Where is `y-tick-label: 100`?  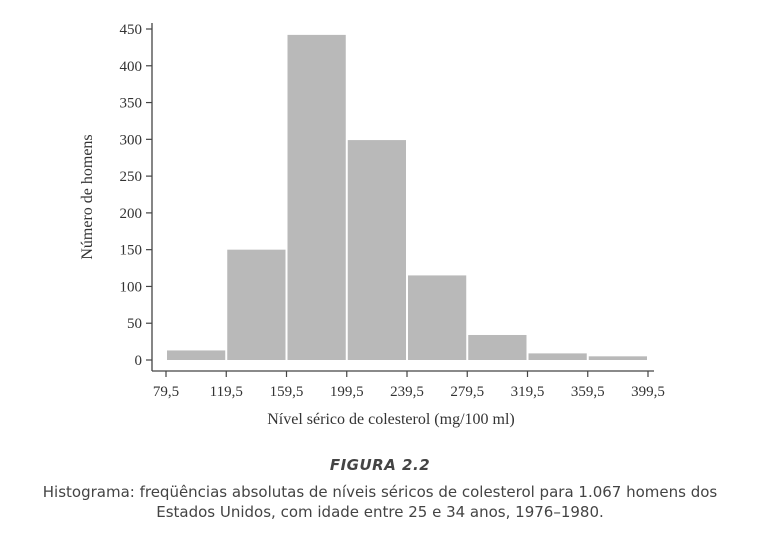 y-tick-label: 100 is located at coordinates (131, 287).